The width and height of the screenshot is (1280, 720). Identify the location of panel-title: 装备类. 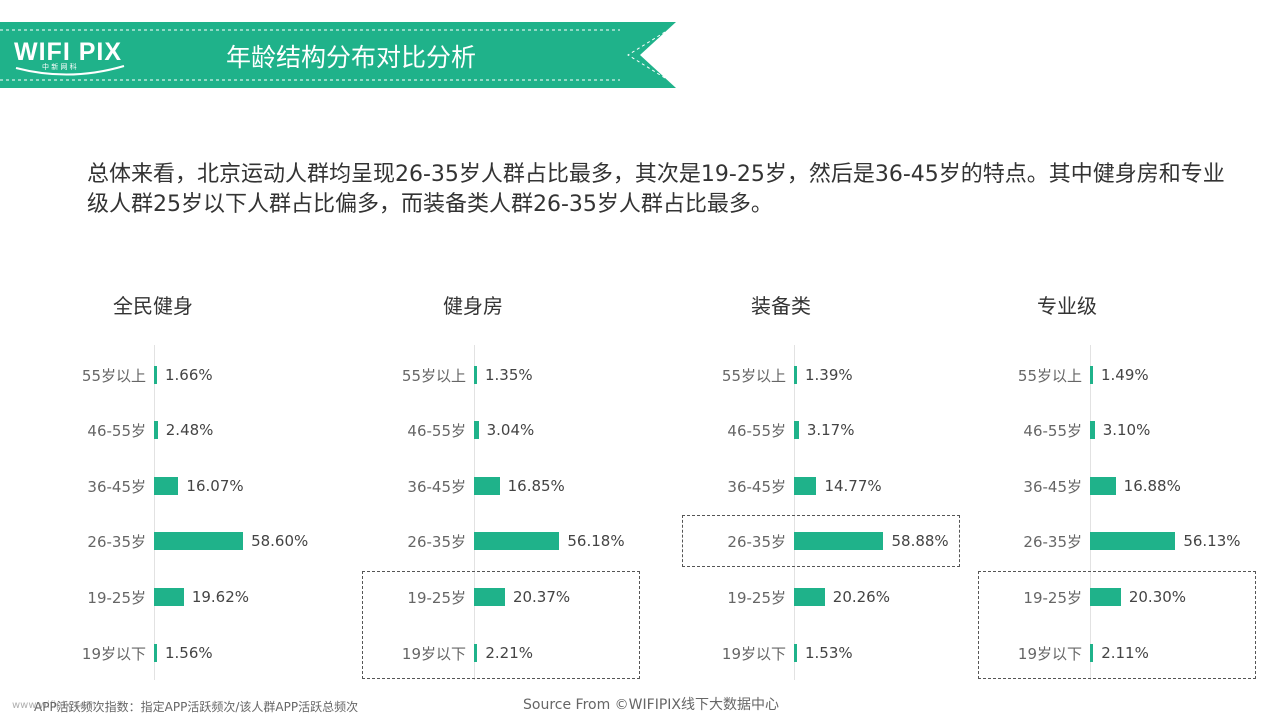
(781, 306).